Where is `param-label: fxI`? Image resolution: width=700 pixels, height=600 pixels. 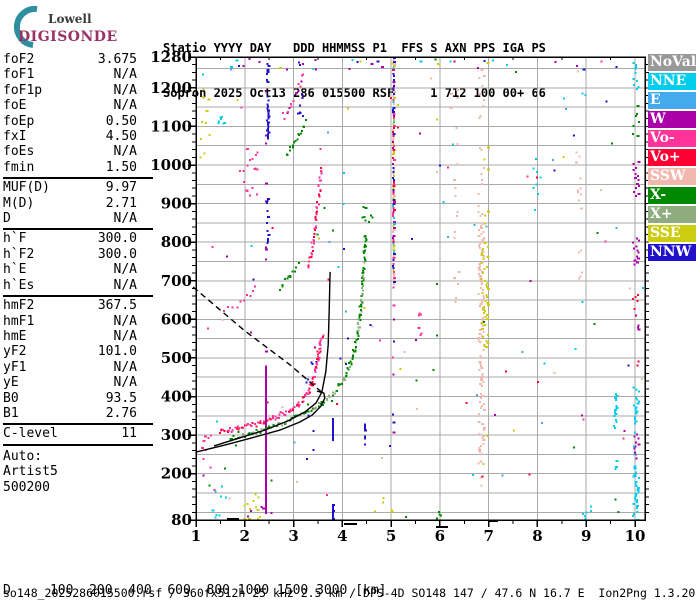 param-label: fxI is located at coordinates (15, 137).